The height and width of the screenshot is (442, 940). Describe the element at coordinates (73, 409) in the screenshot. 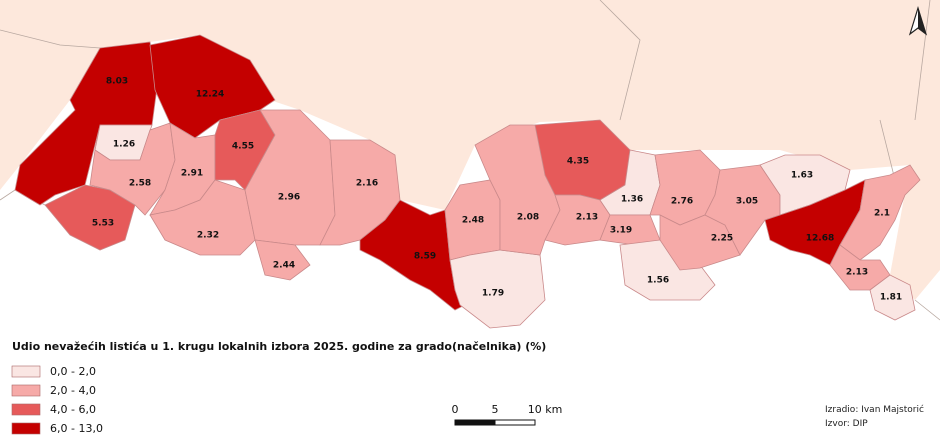

I see `legend-label: 4,0 - 6,0` at that location.